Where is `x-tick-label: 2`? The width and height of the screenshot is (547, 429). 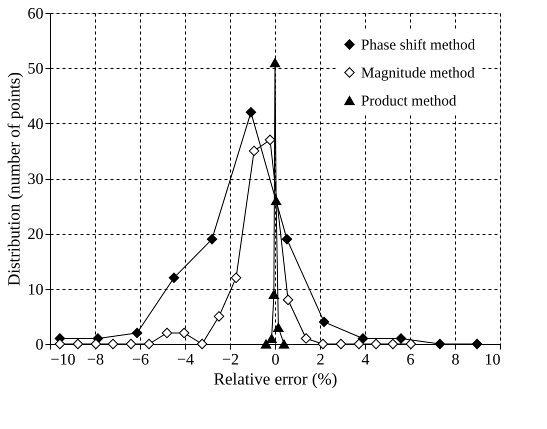 x-tick-label: 2 is located at coordinates (320, 360).